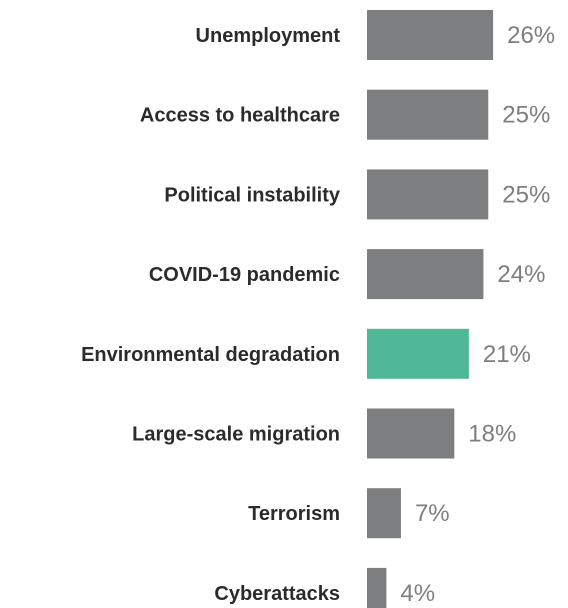  What do you see at coordinates (521, 274) in the screenshot?
I see `value-label: 24%` at bounding box center [521, 274].